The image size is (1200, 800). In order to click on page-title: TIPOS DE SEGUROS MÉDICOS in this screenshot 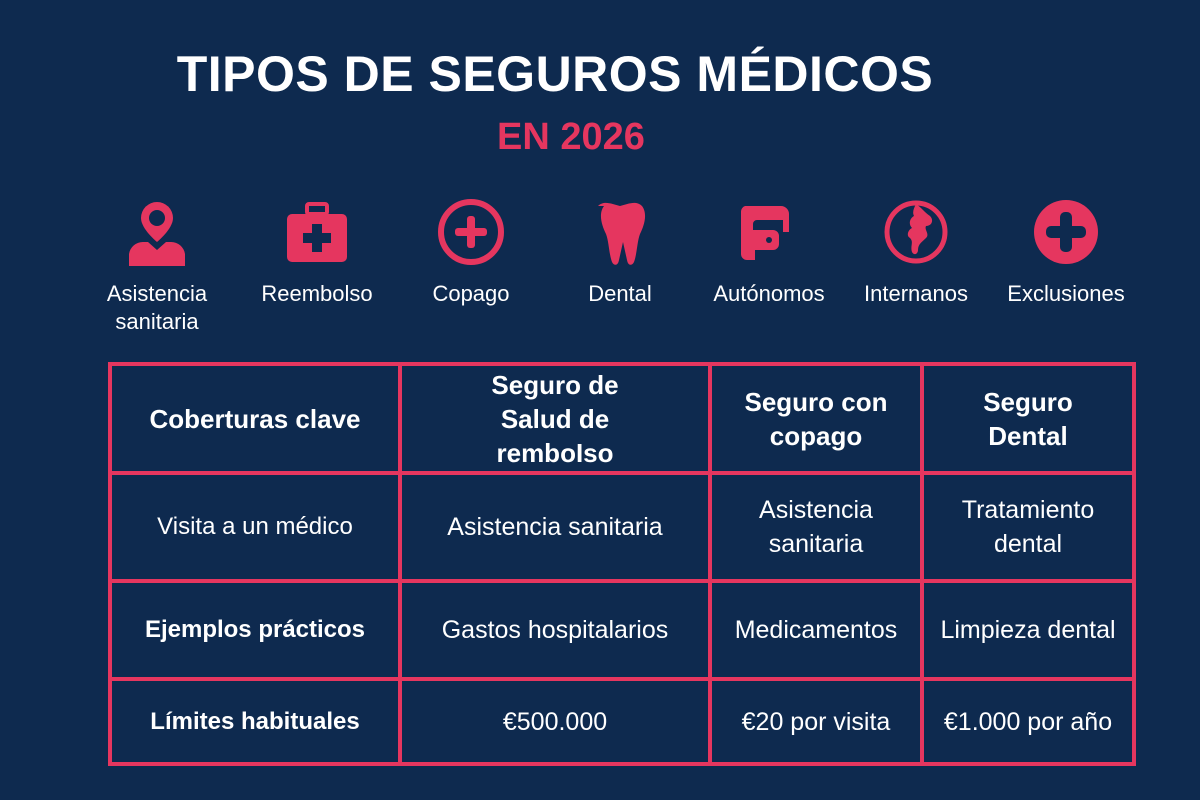, I will do `click(555, 74)`.